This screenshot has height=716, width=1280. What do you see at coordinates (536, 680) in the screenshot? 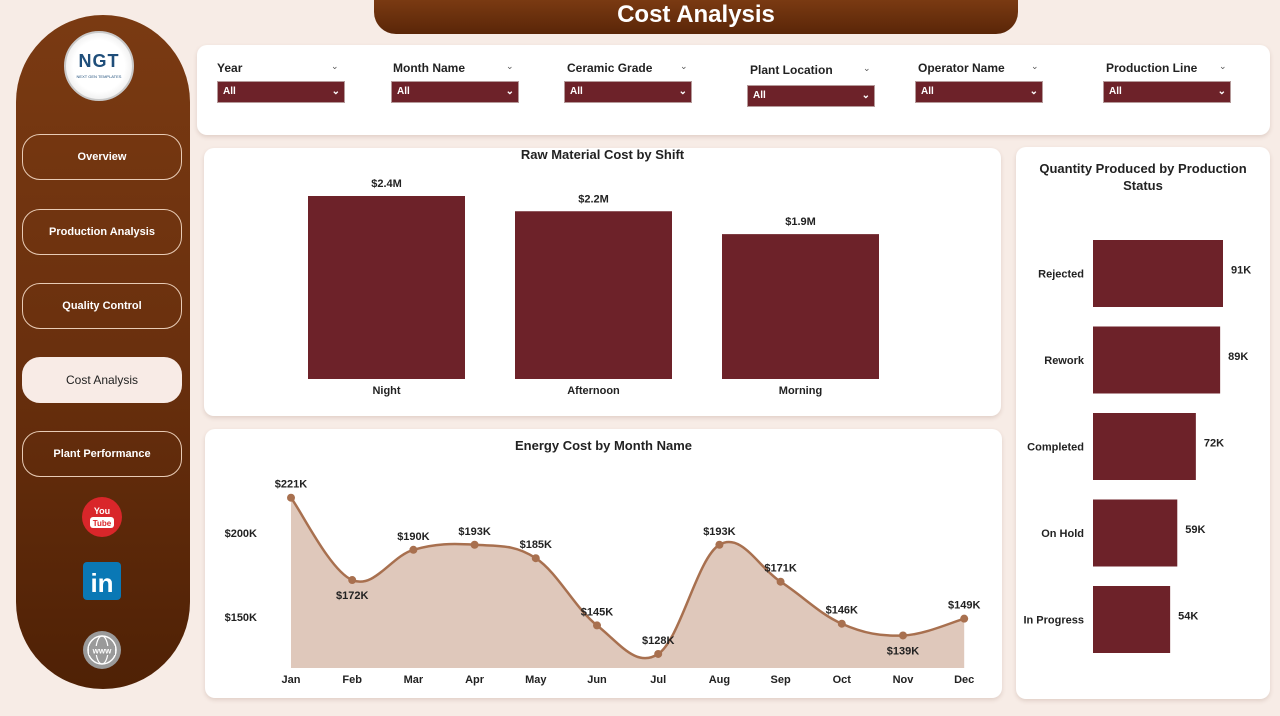
I see `x-tick-label: May` at bounding box center [536, 680].